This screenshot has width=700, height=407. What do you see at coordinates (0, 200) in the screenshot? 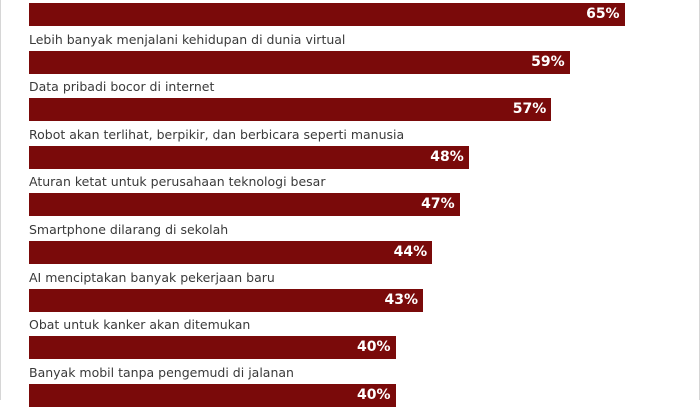
I see `frame-left-border` at bounding box center [0, 200].